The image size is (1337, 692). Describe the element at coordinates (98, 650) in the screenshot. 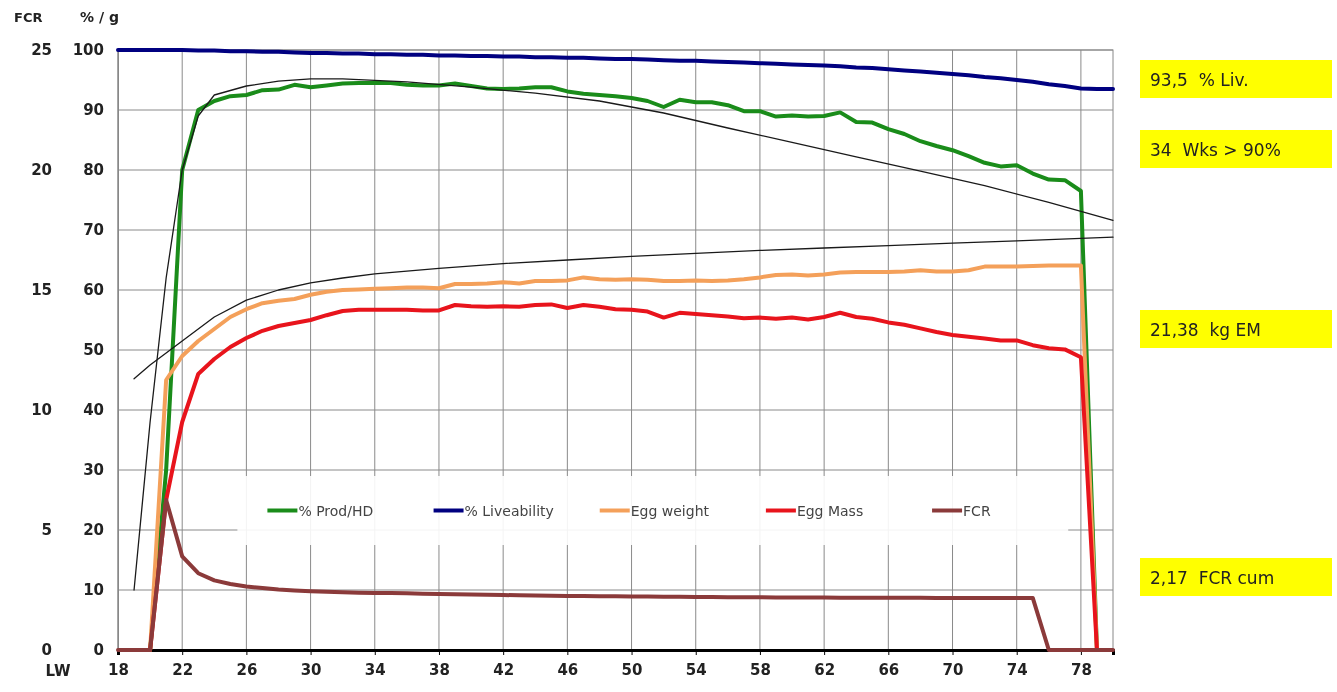

I see `y-tick-label: 0` at that location.